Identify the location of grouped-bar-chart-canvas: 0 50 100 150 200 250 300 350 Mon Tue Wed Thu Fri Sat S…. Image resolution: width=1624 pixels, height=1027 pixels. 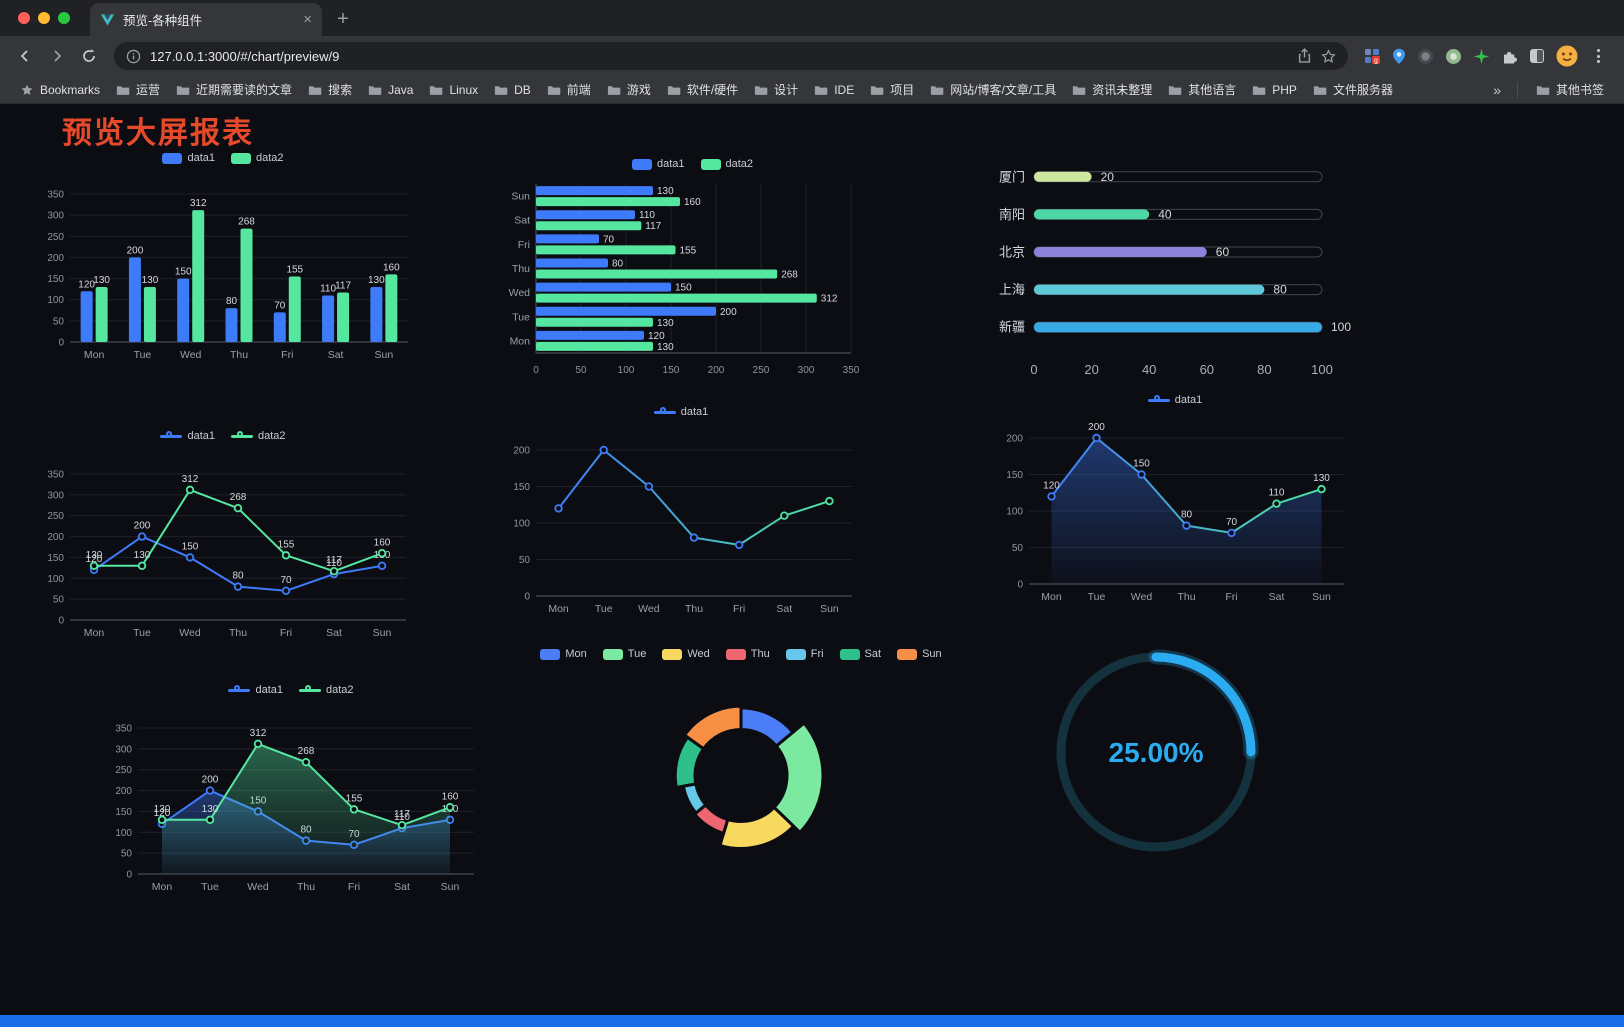
(223, 270).